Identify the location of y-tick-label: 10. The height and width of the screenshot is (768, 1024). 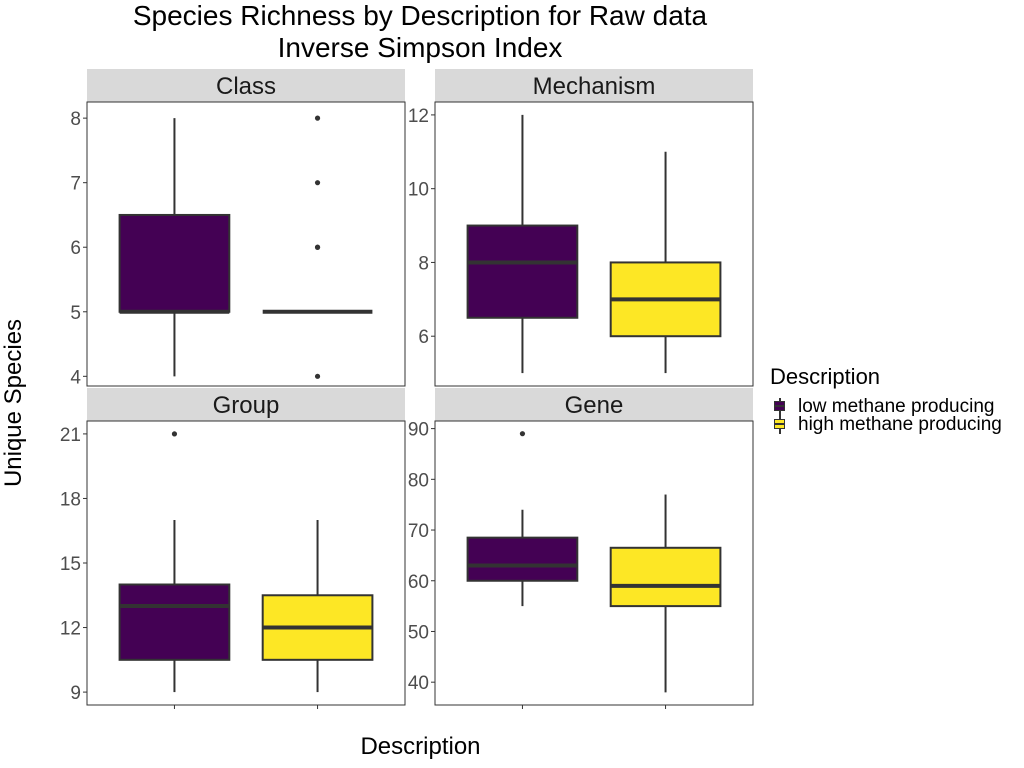
(418, 190).